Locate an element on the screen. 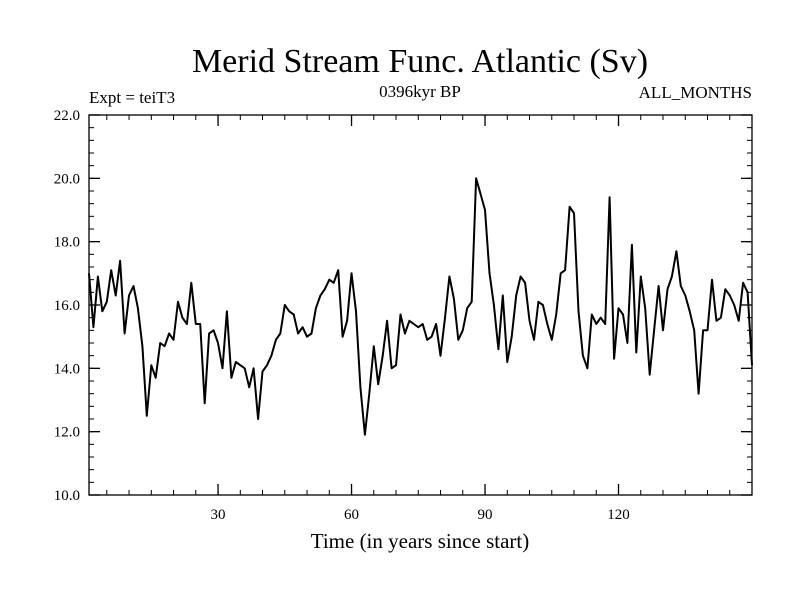  x-axis-label: Time (in years since start) is located at coordinates (420, 541).